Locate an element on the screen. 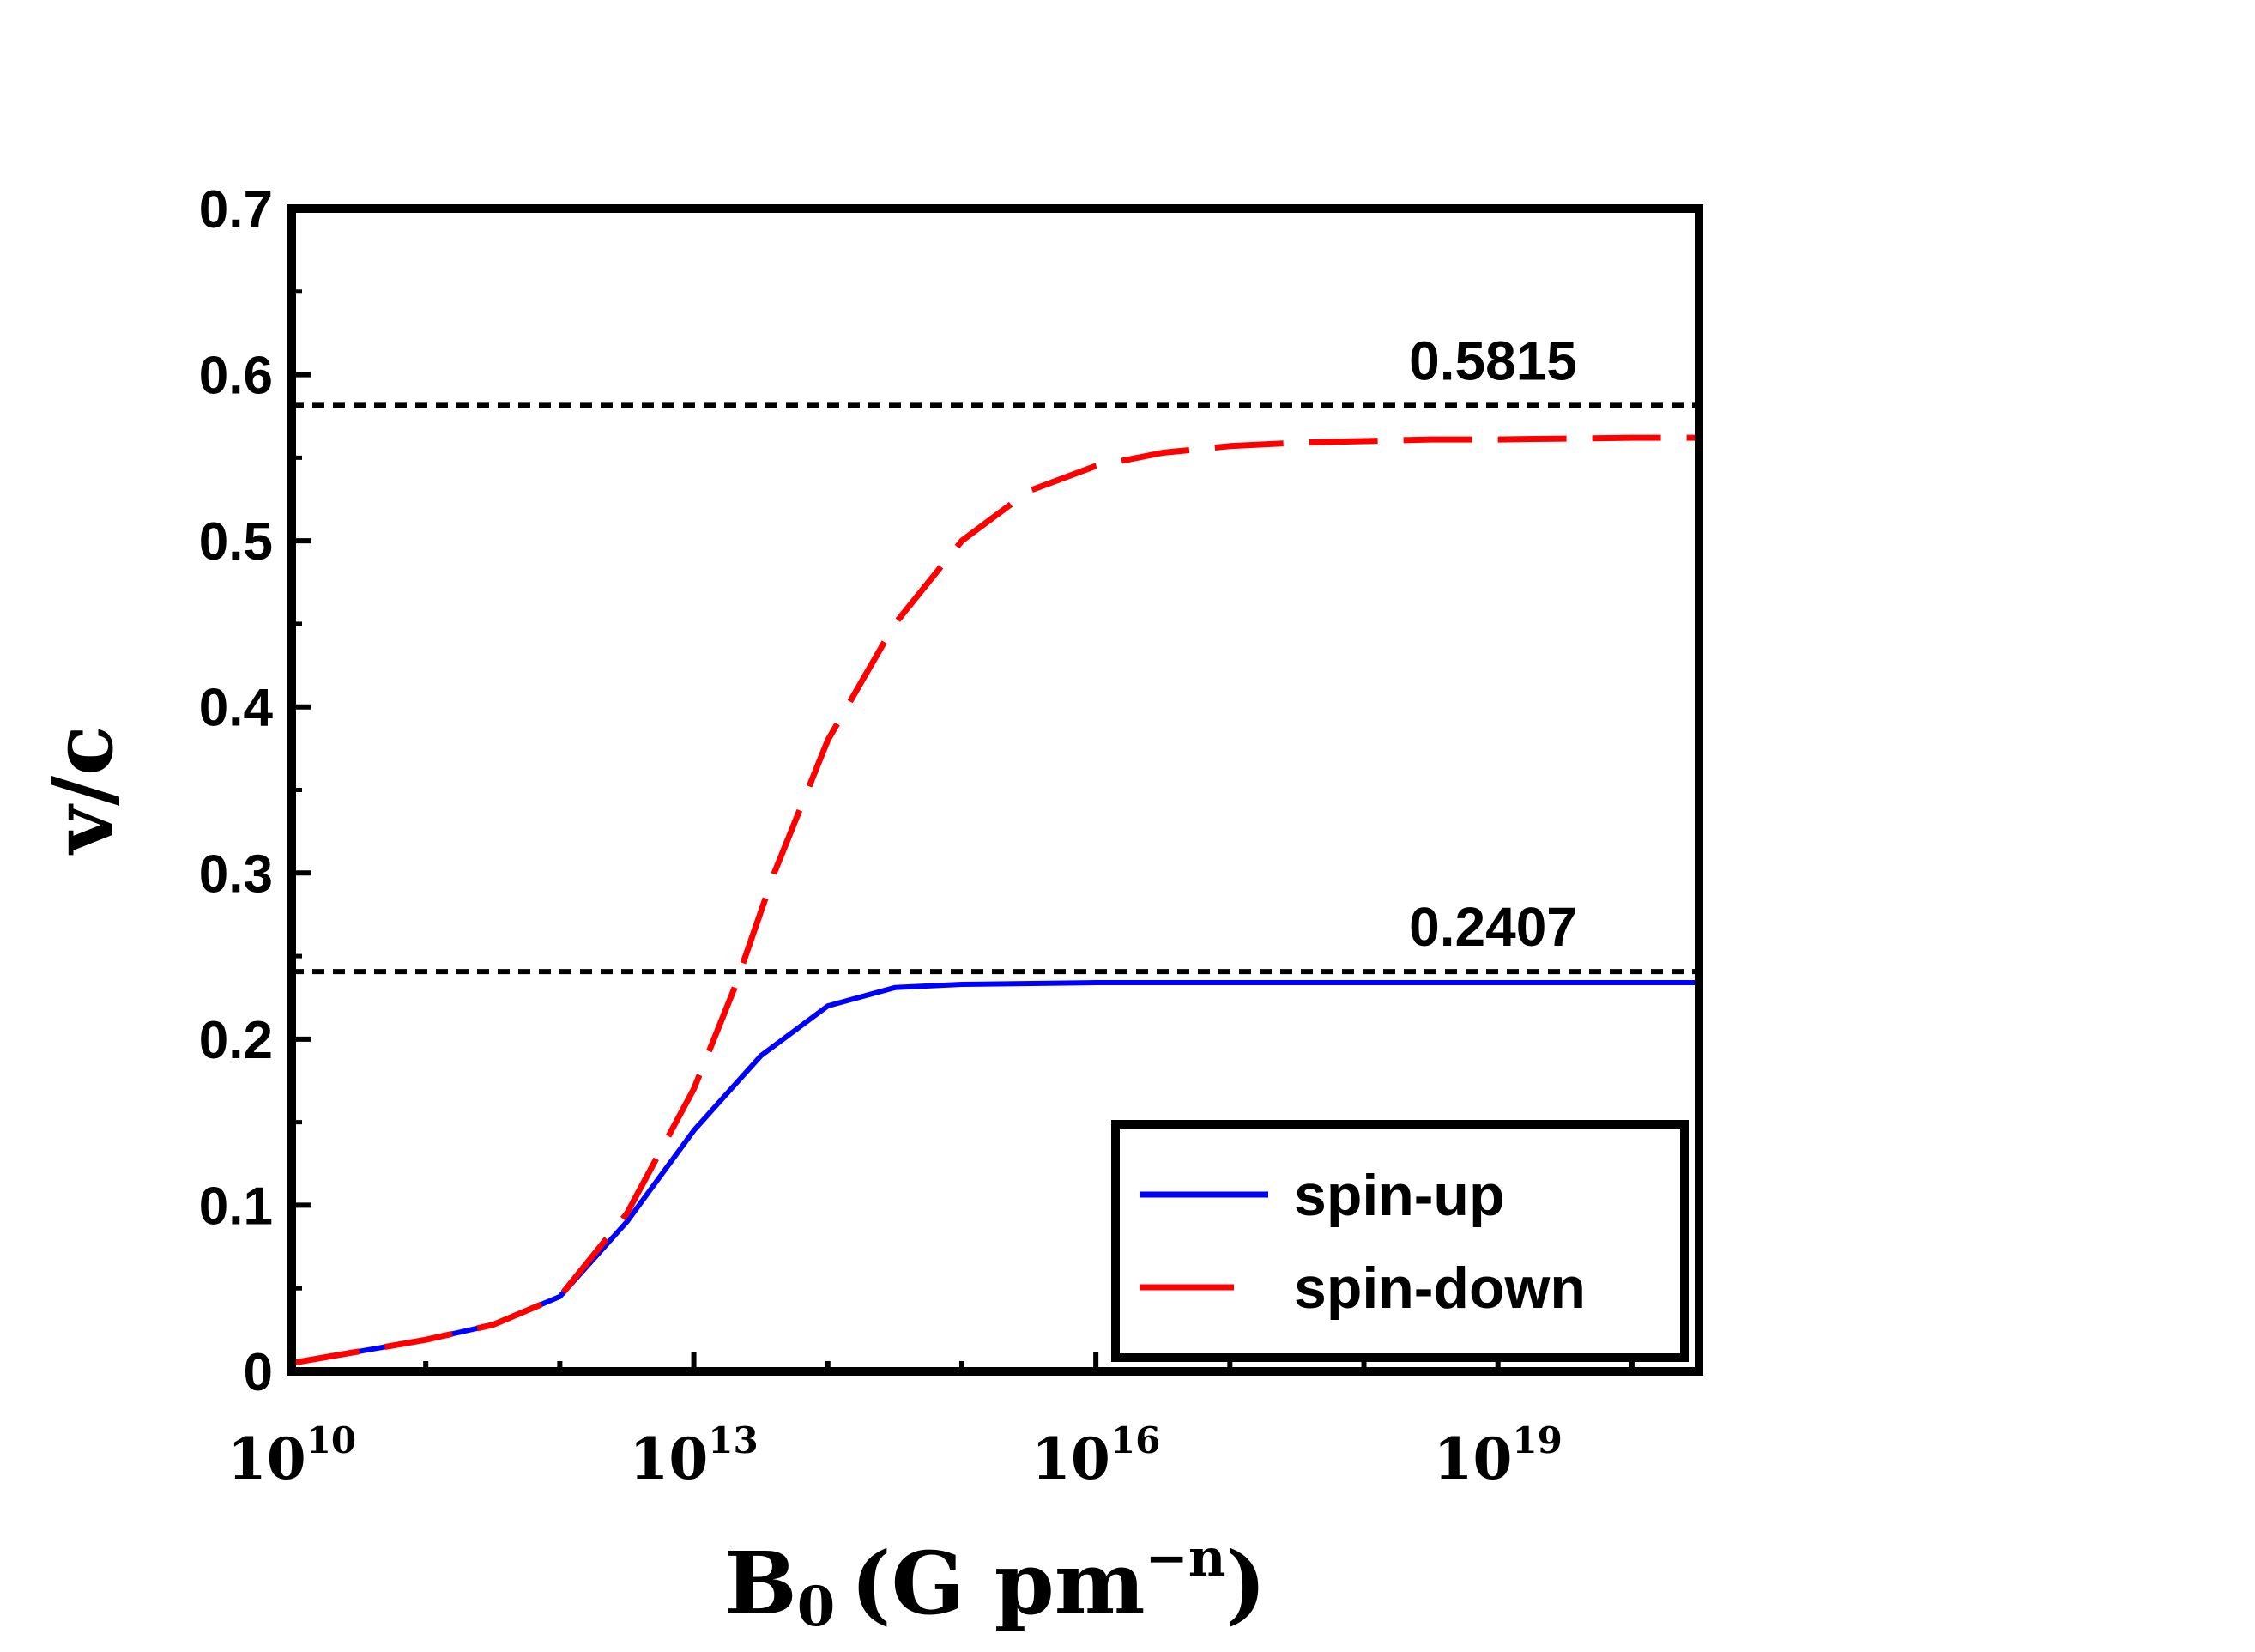 Image resolution: width=2255 pixels, height=1652 pixels. y-tick-label: 0.3 is located at coordinates (236, 874).